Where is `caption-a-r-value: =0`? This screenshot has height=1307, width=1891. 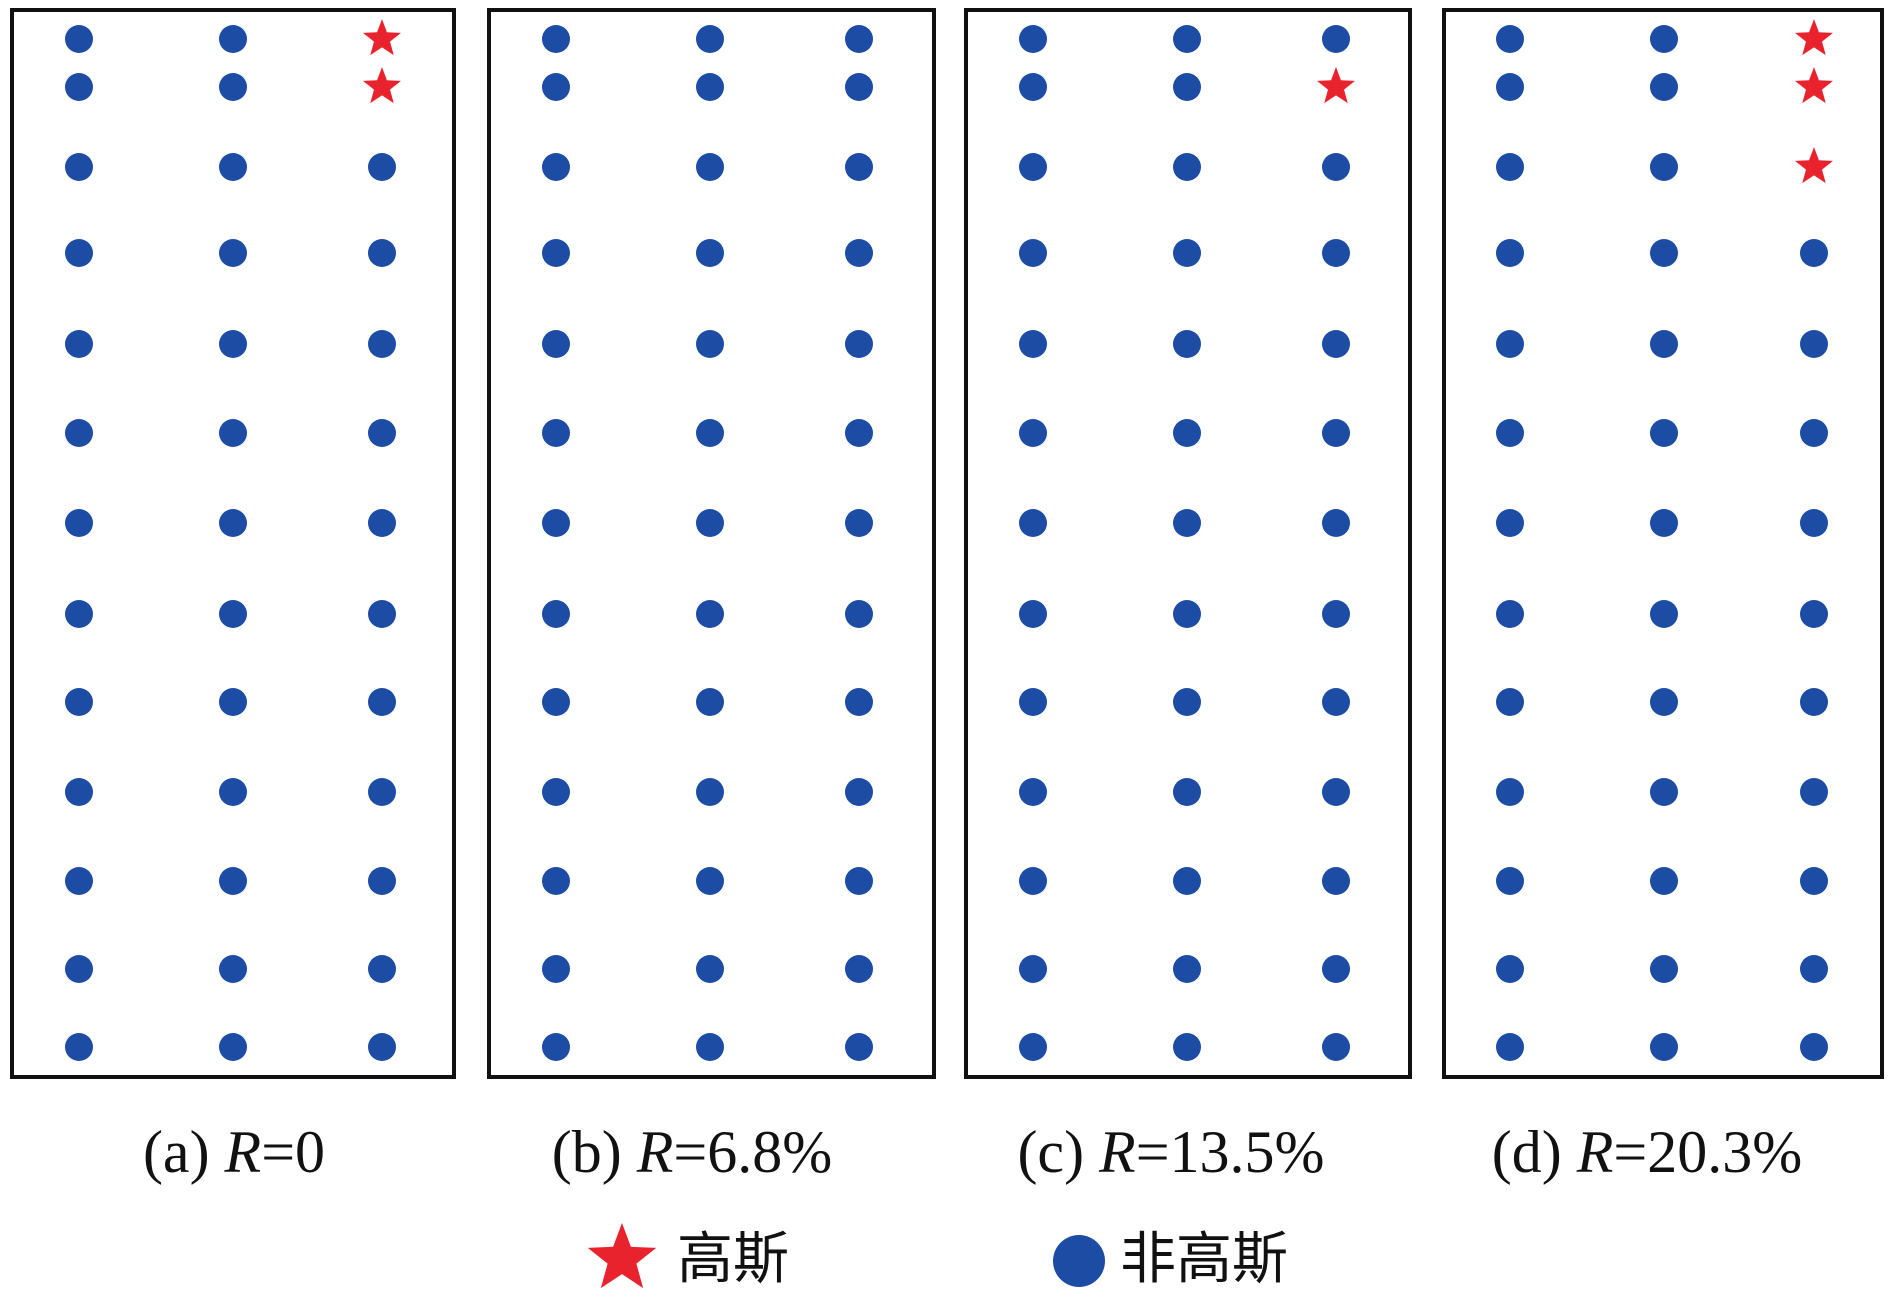 caption-a-r-value: =0 is located at coordinates (293, 1152).